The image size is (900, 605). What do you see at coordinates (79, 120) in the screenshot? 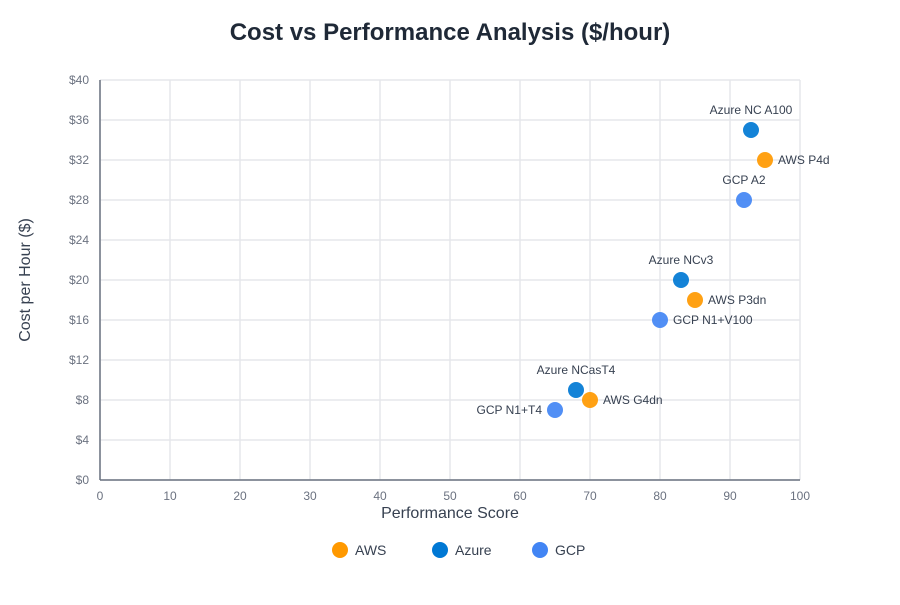
I see `y-tick-label: $36` at bounding box center [79, 120].